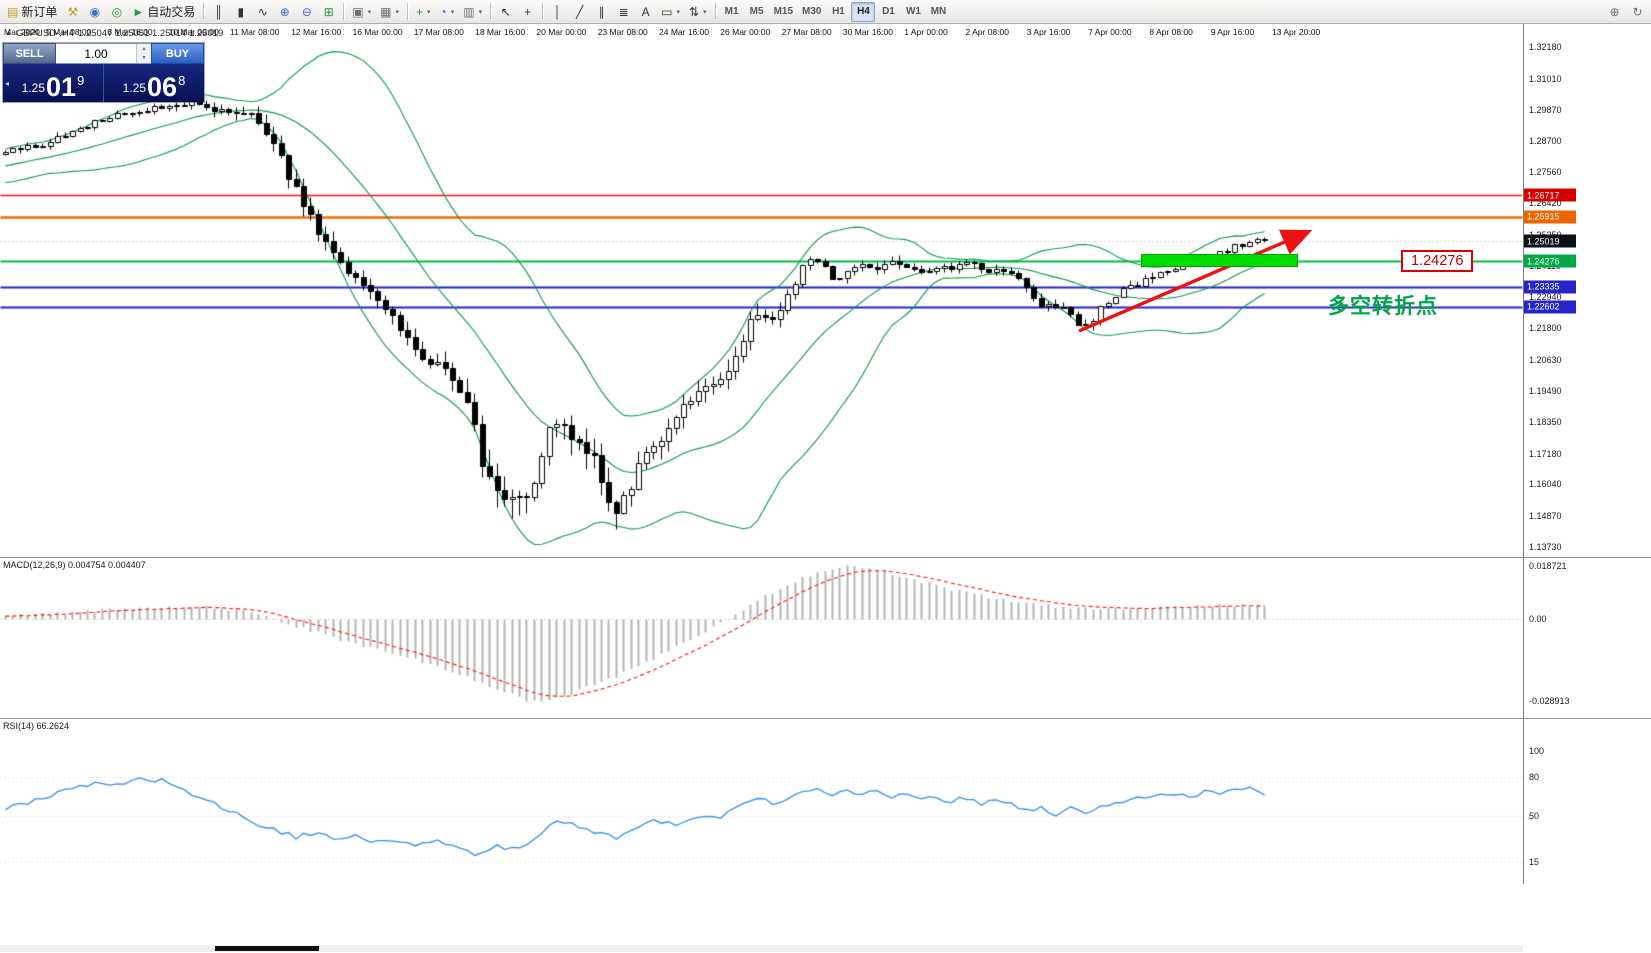 This screenshot has height=953, width=1651. Describe the element at coordinates (888, 12) in the screenshot. I see `timeframe-d1-button: D1` at that location.